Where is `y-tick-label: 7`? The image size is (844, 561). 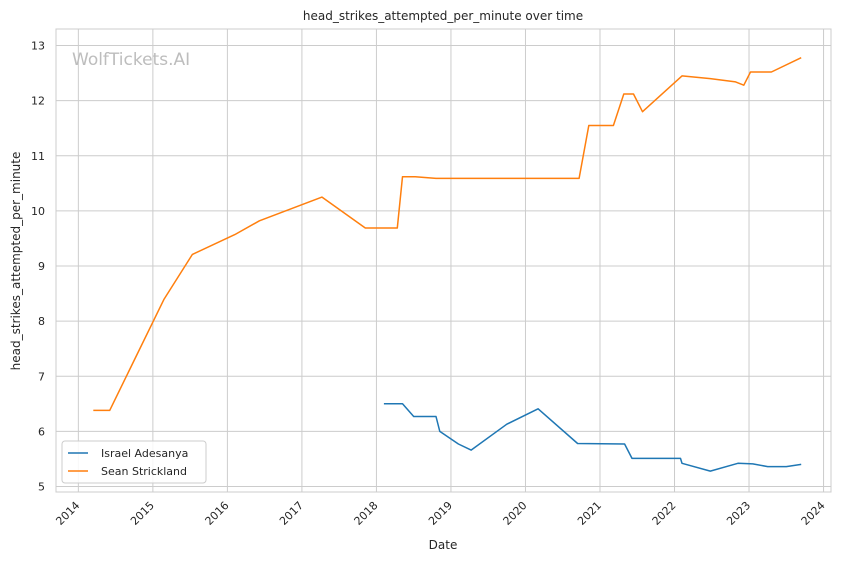
y-tick-label: 7 is located at coordinates (41, 376).